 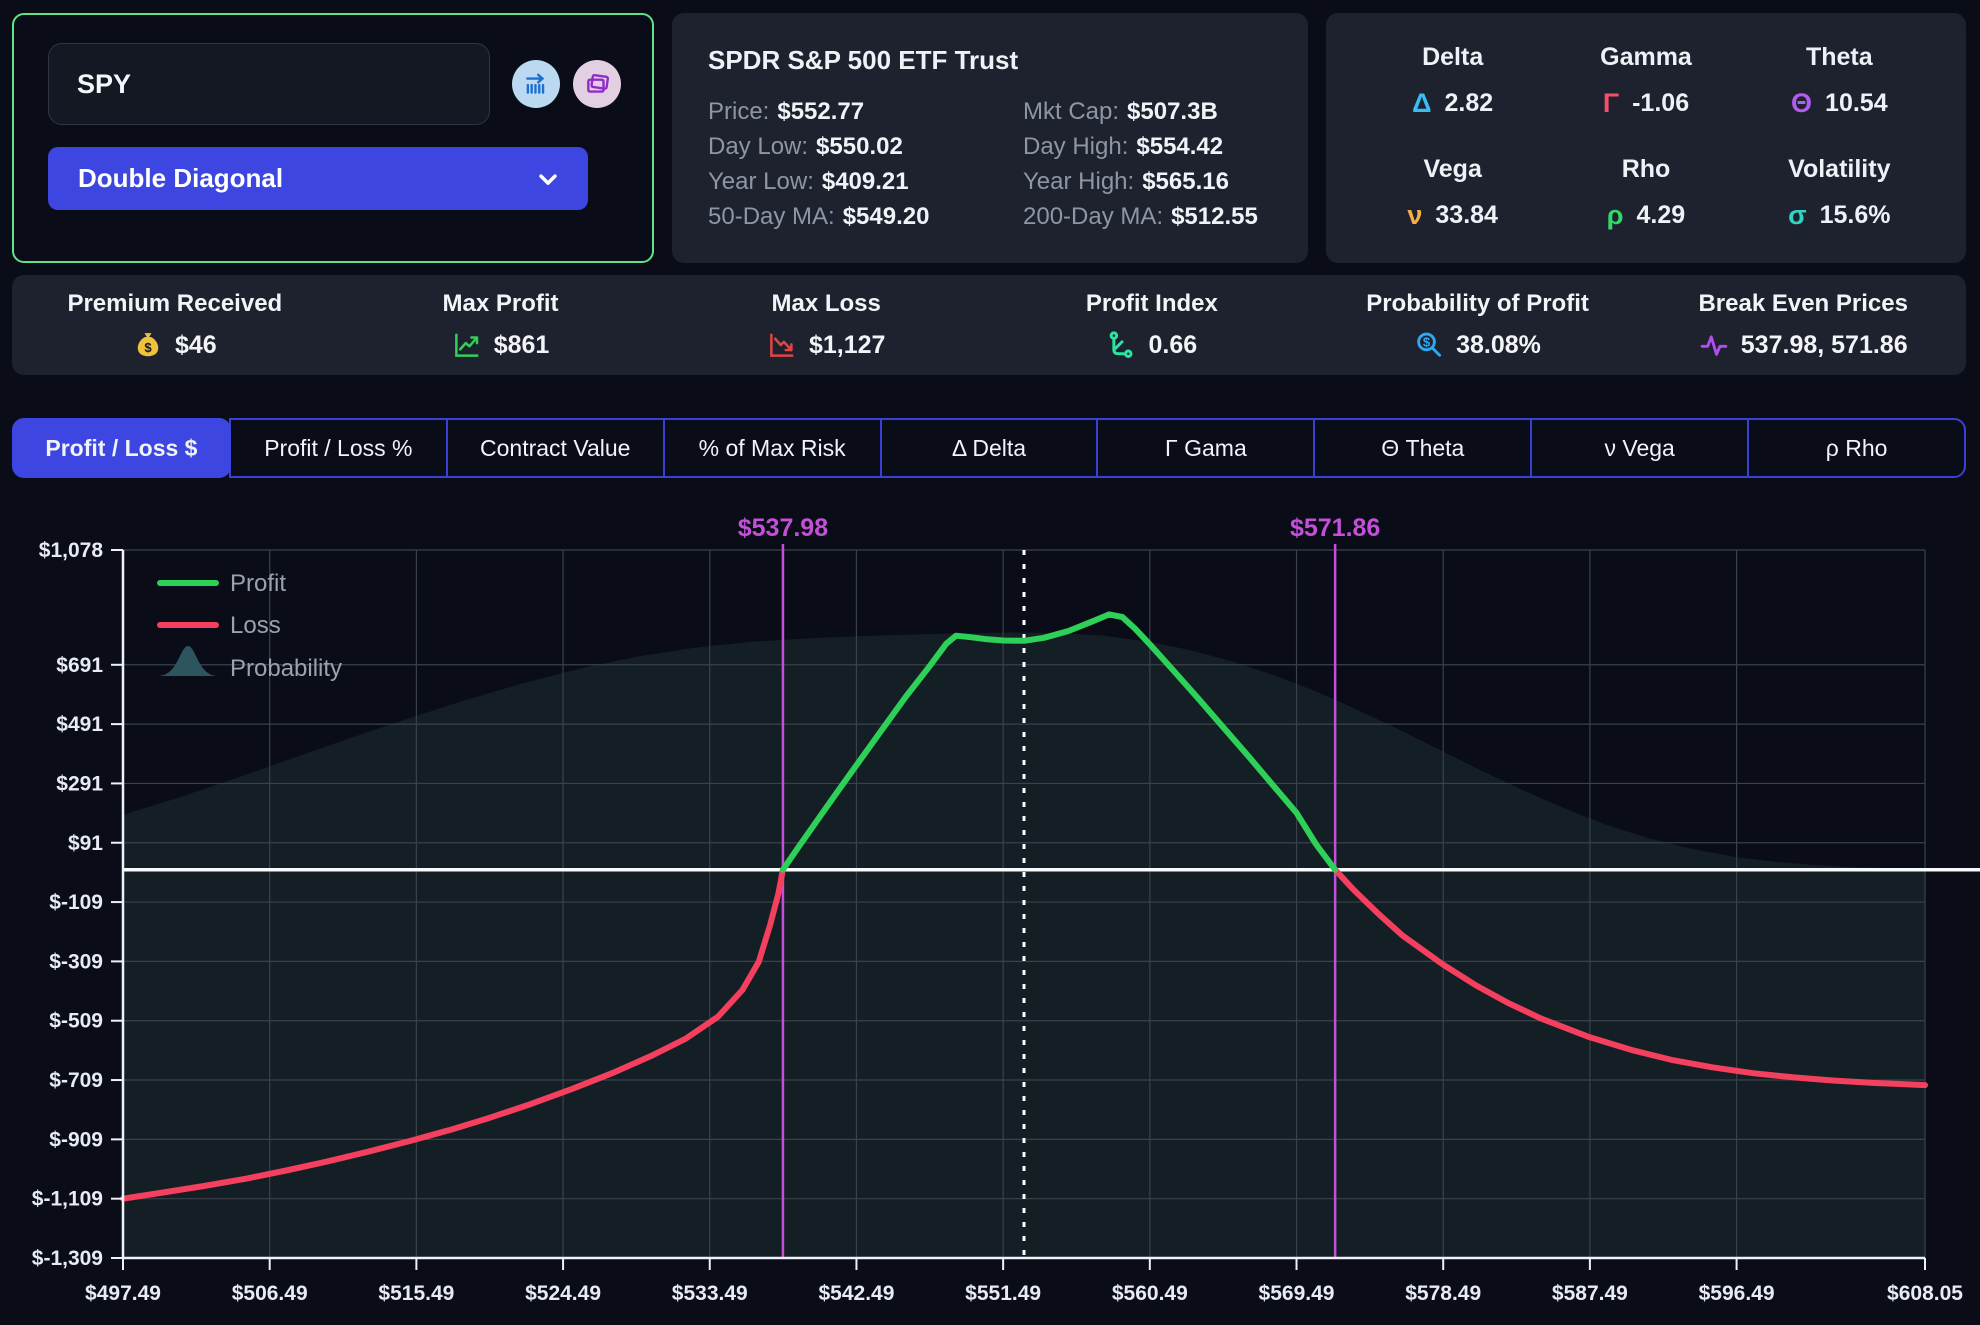 I want to click on tab-rho: ρ Rho, so click(x=1857, y=448).